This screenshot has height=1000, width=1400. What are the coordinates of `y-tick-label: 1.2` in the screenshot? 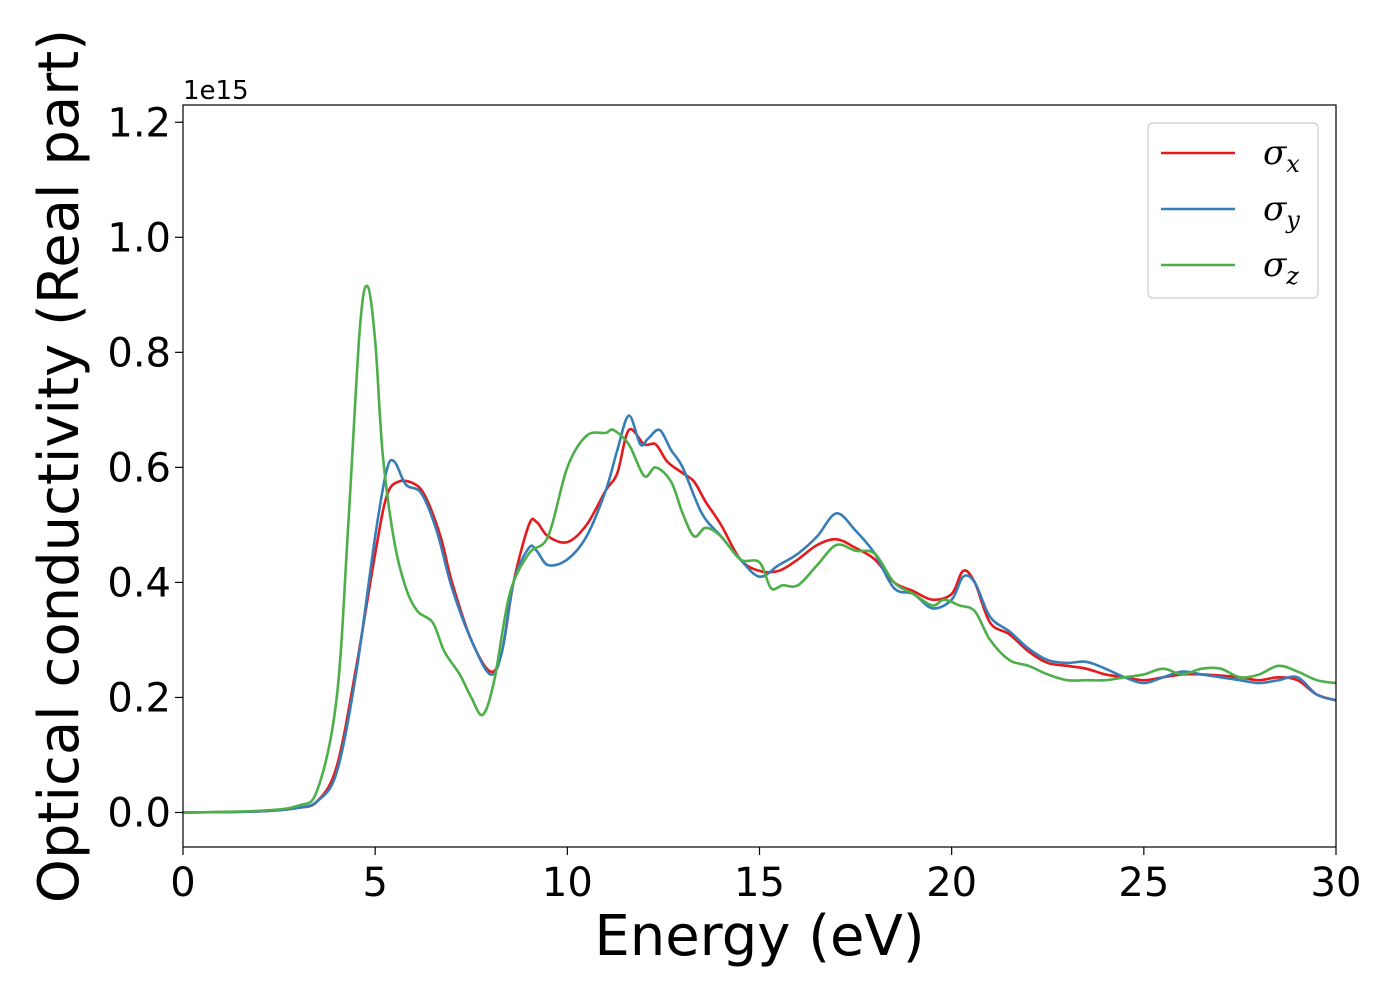 It's located at (139, 123).